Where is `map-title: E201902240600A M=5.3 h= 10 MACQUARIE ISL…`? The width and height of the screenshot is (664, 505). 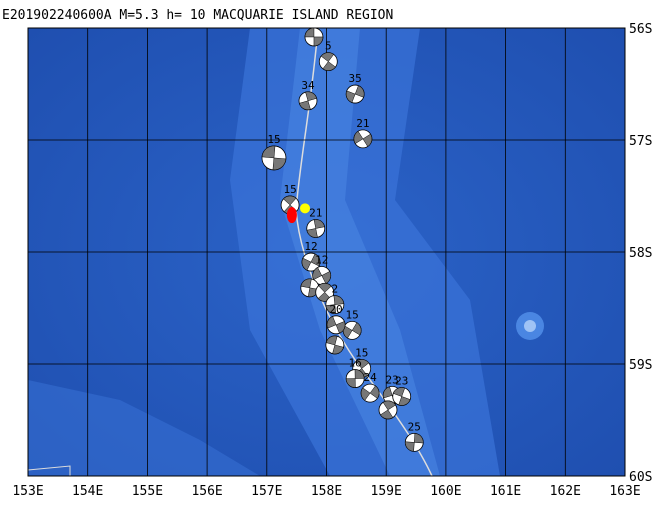
map-title: E201902240600A M=5.3 h= 10 MACQUARIE ISL… is located at coordinates (197, 15).